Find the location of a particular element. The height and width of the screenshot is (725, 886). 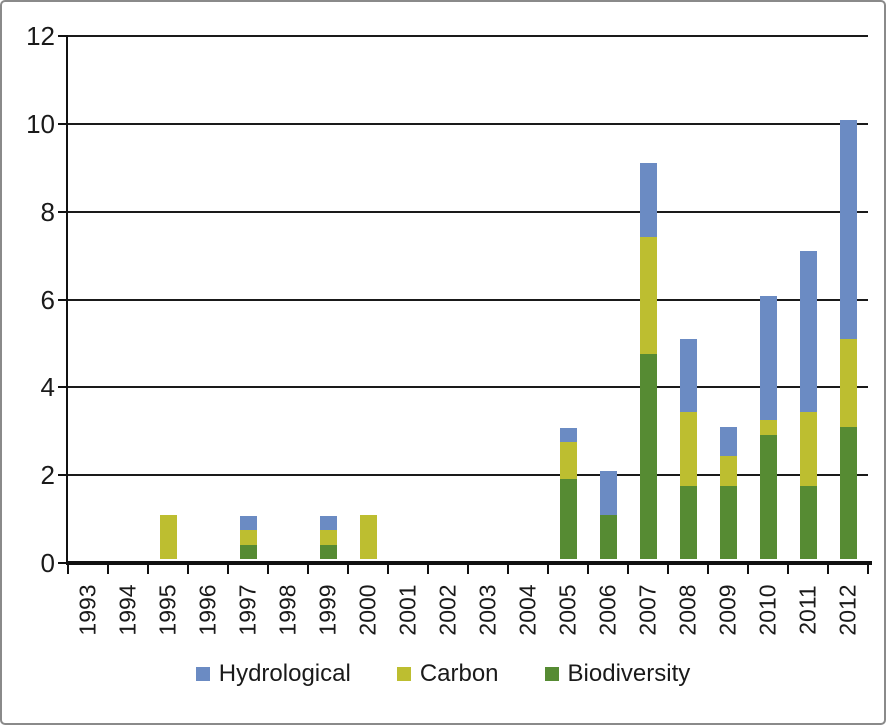

y-axis-label-6: 6 is located at coordinates (47, 299).